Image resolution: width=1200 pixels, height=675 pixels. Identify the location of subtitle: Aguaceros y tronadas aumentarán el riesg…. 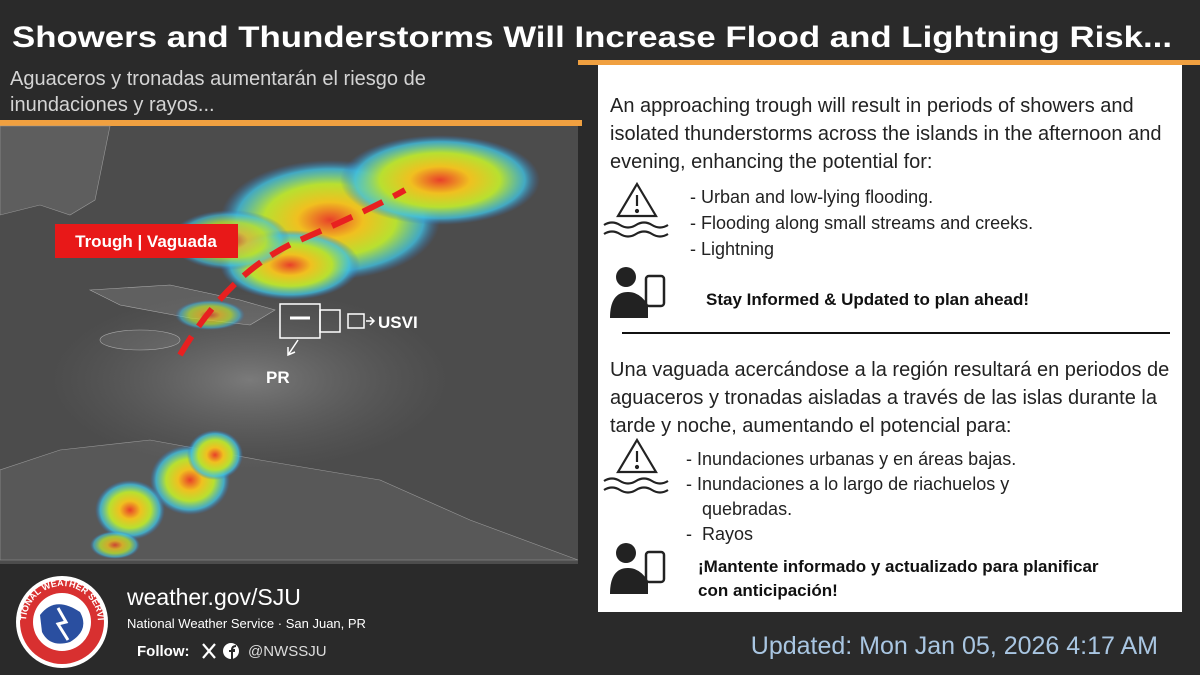
(221, 92).